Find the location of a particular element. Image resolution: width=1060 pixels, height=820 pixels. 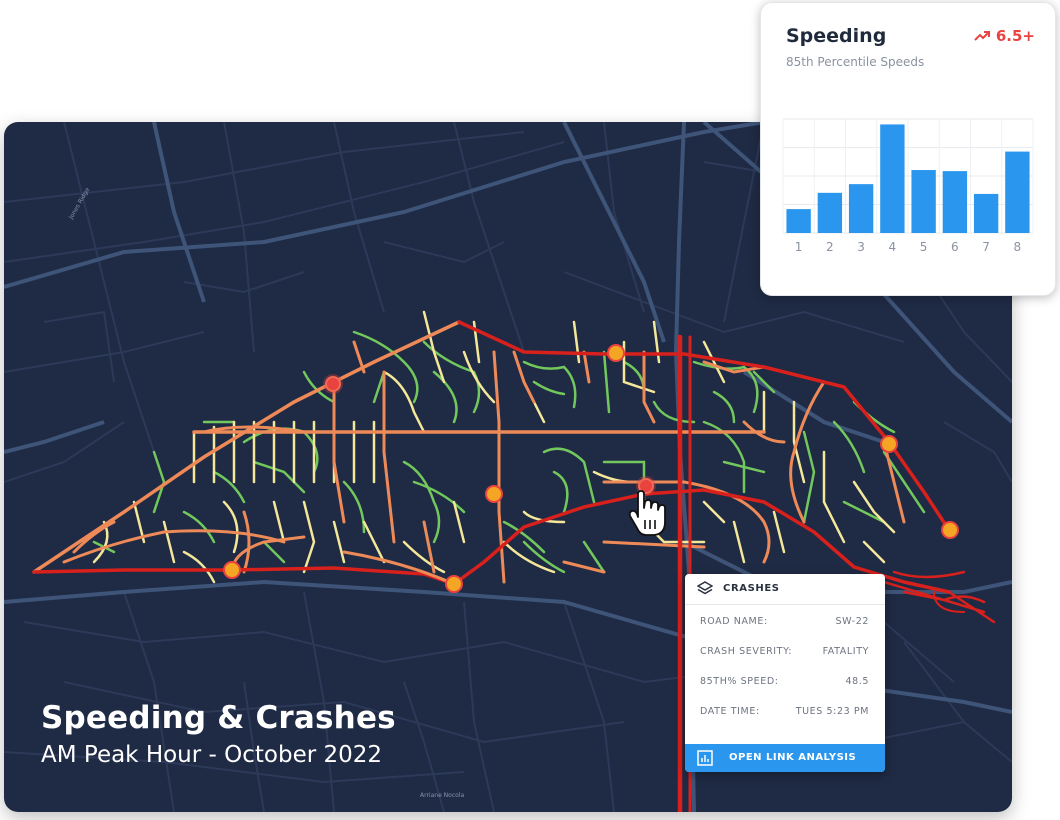

x-tick-label: 6 is located at coordinates (955, 247).